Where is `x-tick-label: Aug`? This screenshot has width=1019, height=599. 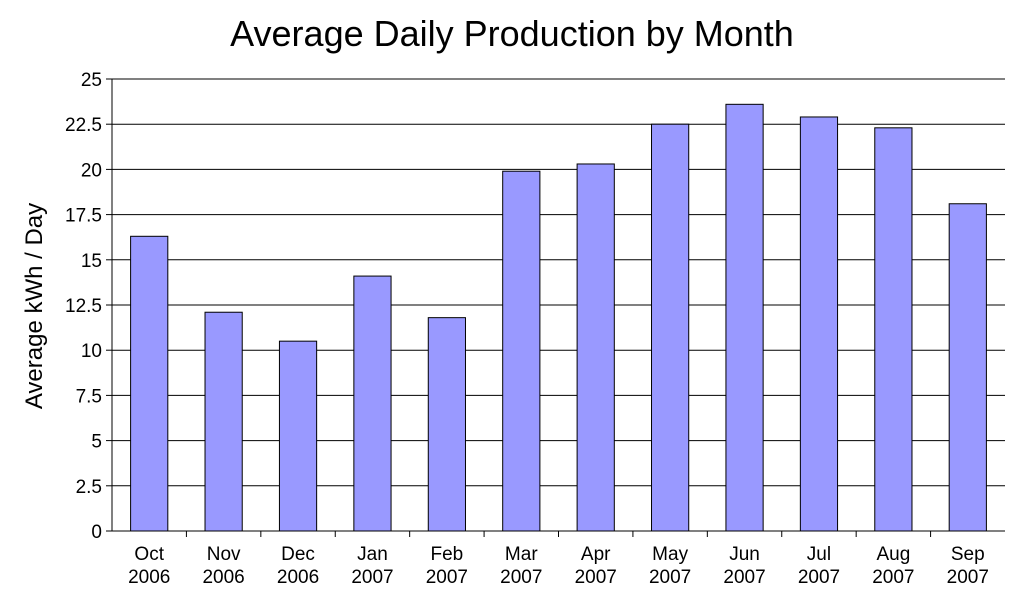
x-tick-label: Aug is located at coordinates (893, 554).